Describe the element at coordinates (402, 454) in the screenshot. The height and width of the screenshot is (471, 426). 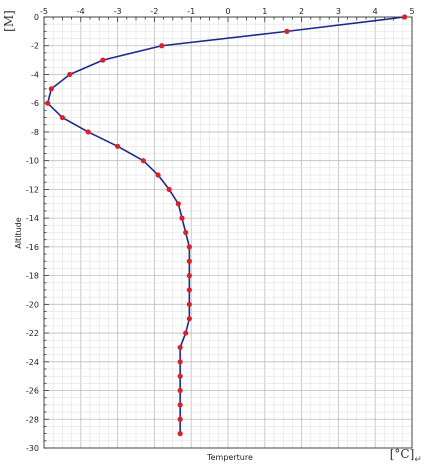
I see `x-unit-label: [°C]` at that location.